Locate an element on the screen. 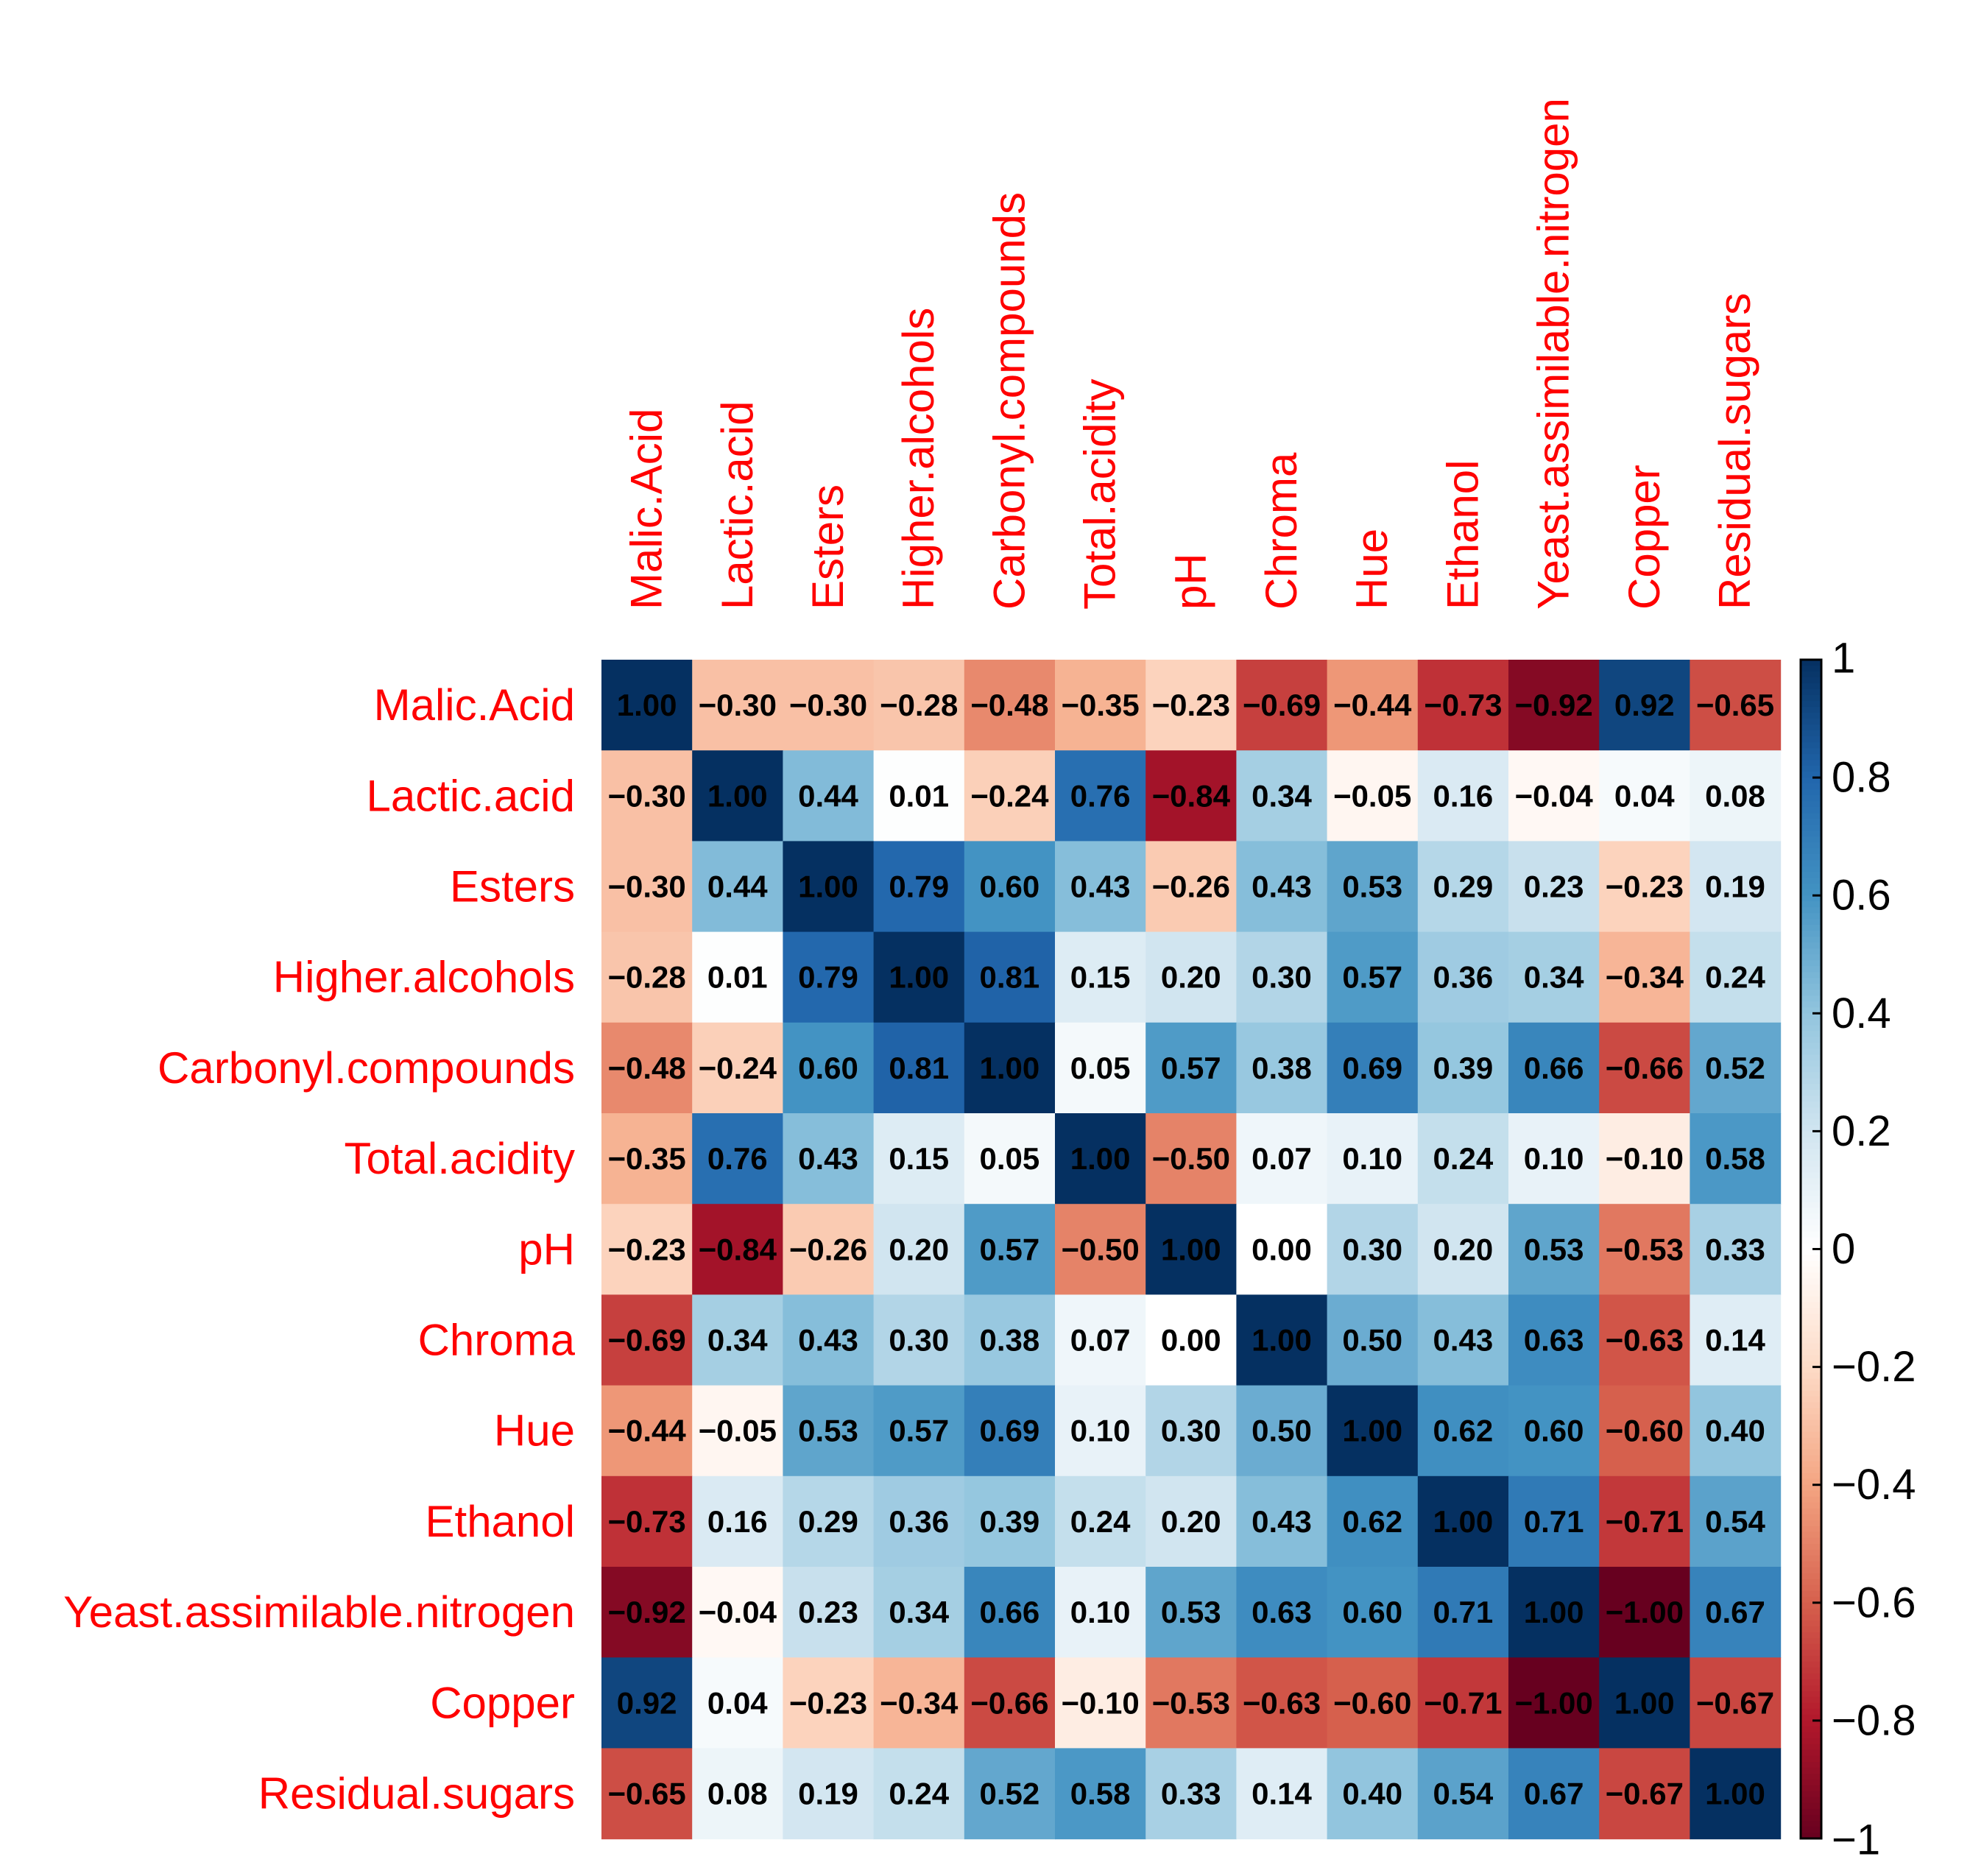 The image size is (1984, 1876). cell-value-label: 0.79 is located at coordinates (919, 887).